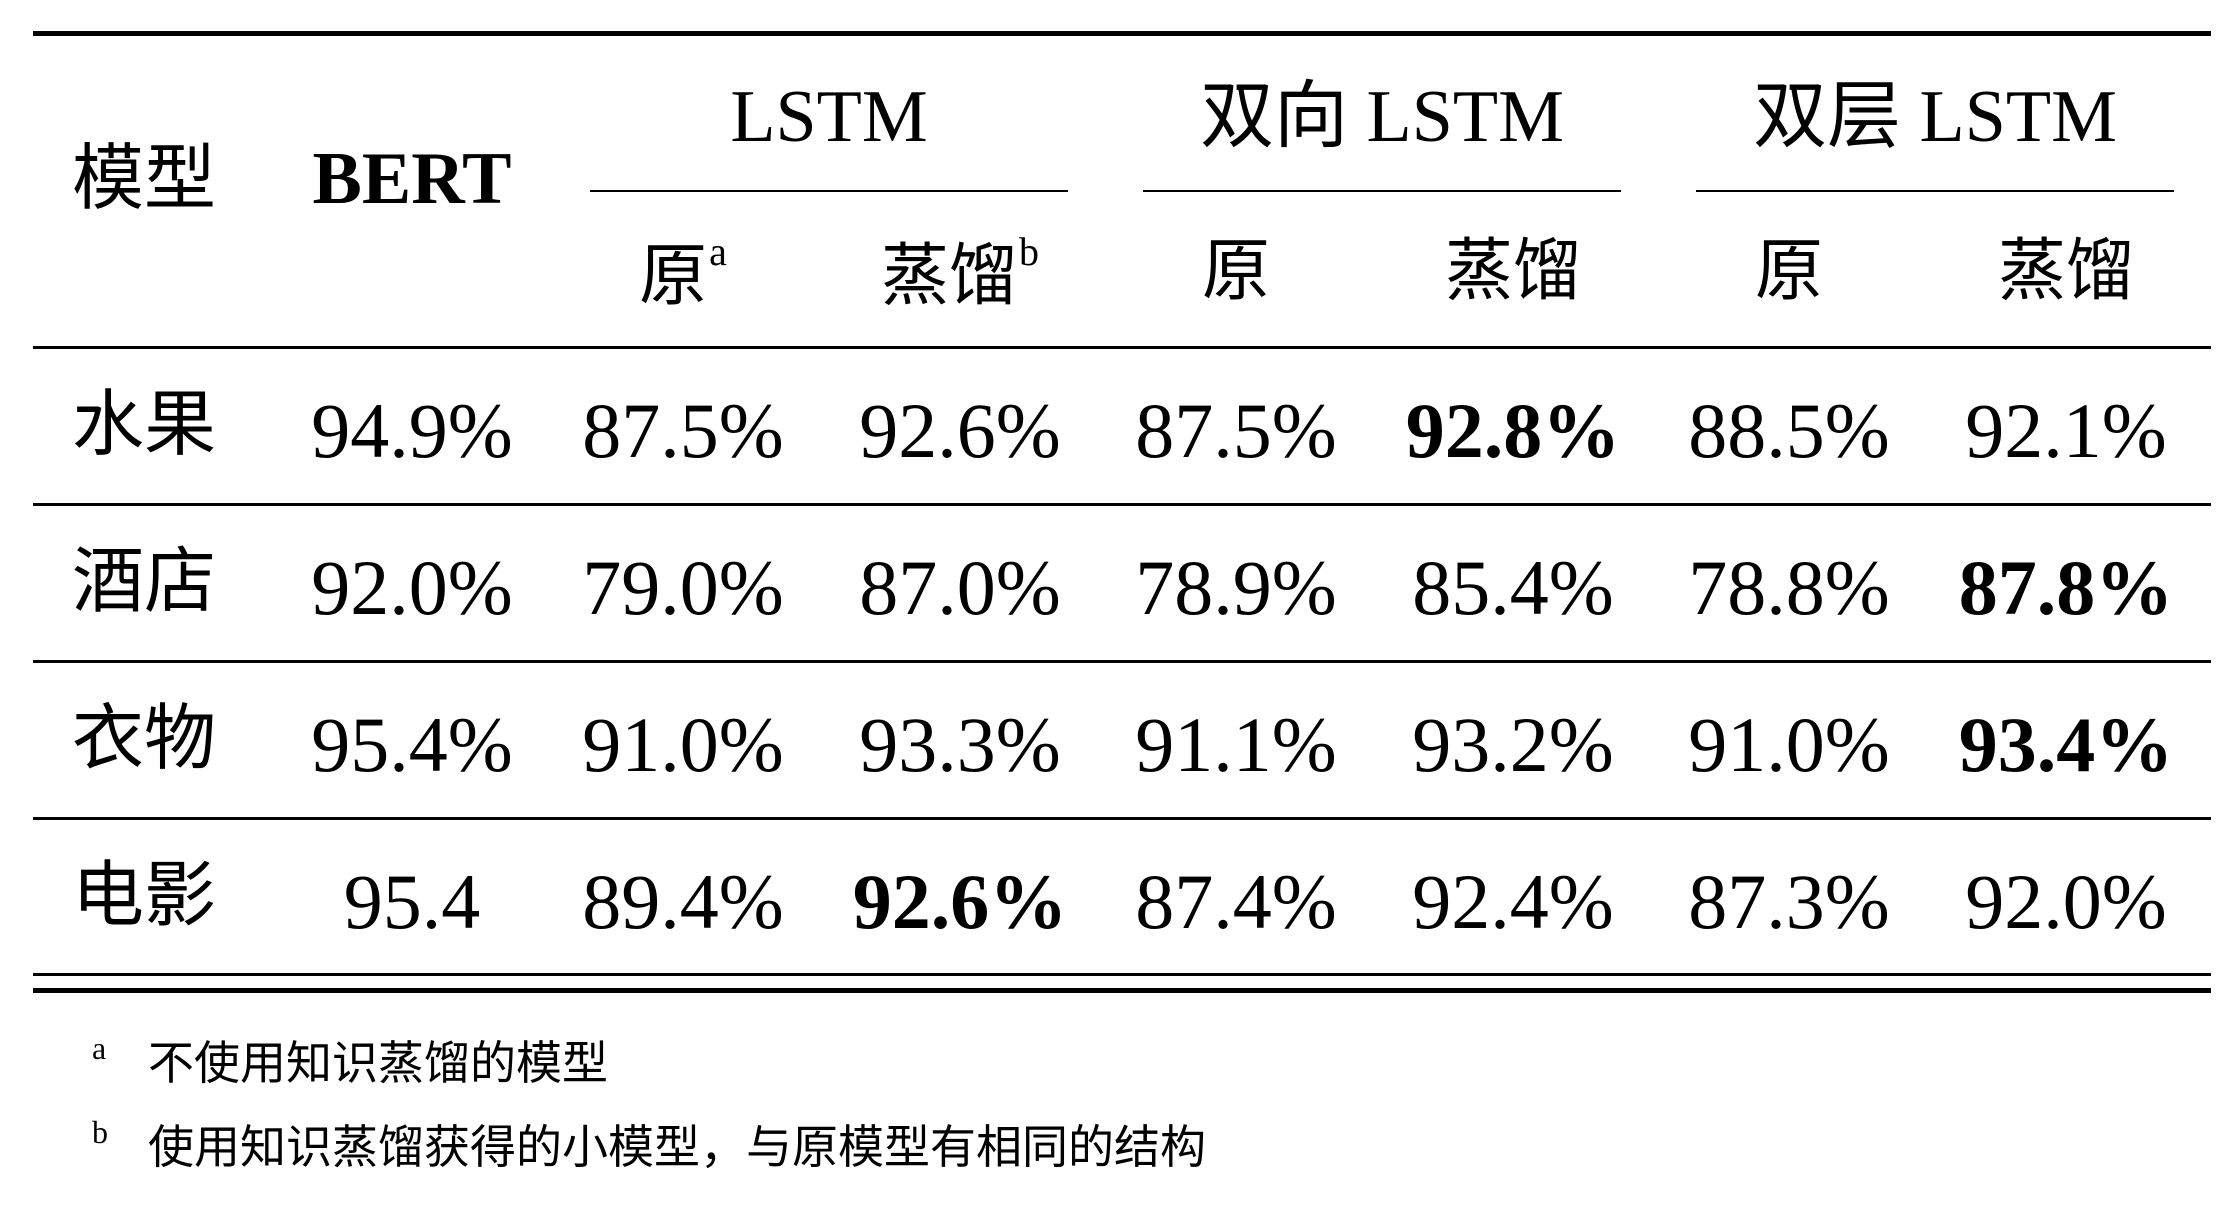 Image resolution: width=2228 pixels, height=1208 pixels. What do you see at coordinates (99, 1048) in the screenshot?
I see `footnote-a-mark: a` at bounding box center [99, 1048].